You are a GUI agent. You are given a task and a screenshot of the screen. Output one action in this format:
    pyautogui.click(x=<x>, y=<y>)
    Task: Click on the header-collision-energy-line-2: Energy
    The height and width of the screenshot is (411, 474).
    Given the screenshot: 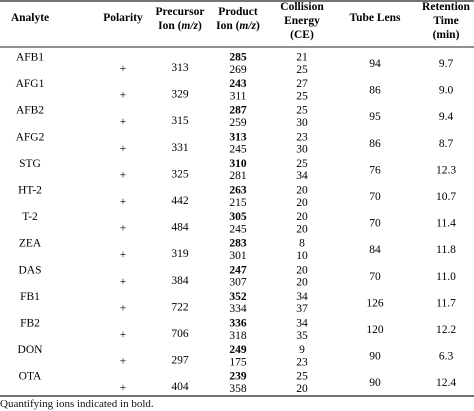 What is the action you would take?
    pyautogui.click(x=302, y=21)
    